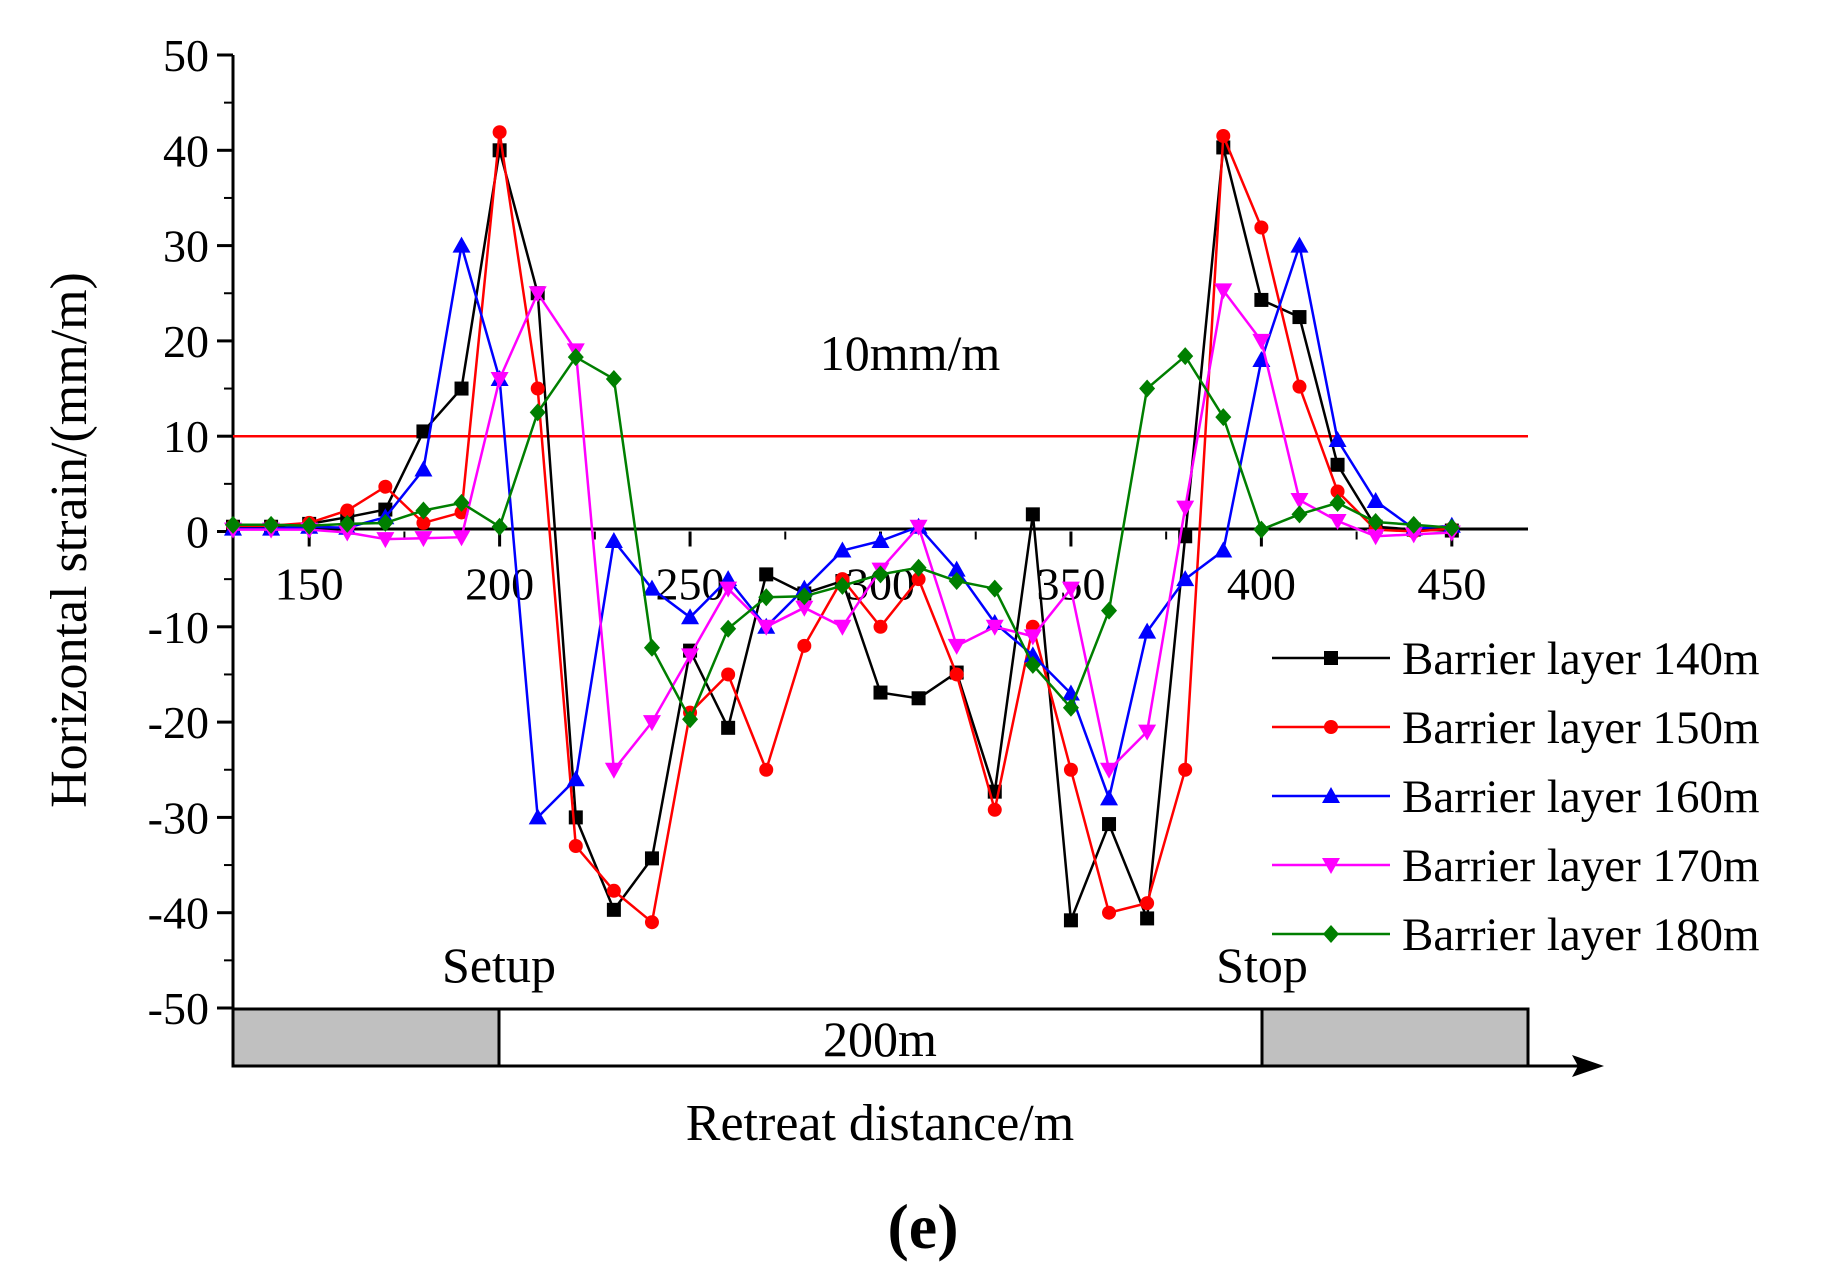 This screenshot has width=1846, height=1276. I want to click on left-pillar-block, so click(366, 1037).